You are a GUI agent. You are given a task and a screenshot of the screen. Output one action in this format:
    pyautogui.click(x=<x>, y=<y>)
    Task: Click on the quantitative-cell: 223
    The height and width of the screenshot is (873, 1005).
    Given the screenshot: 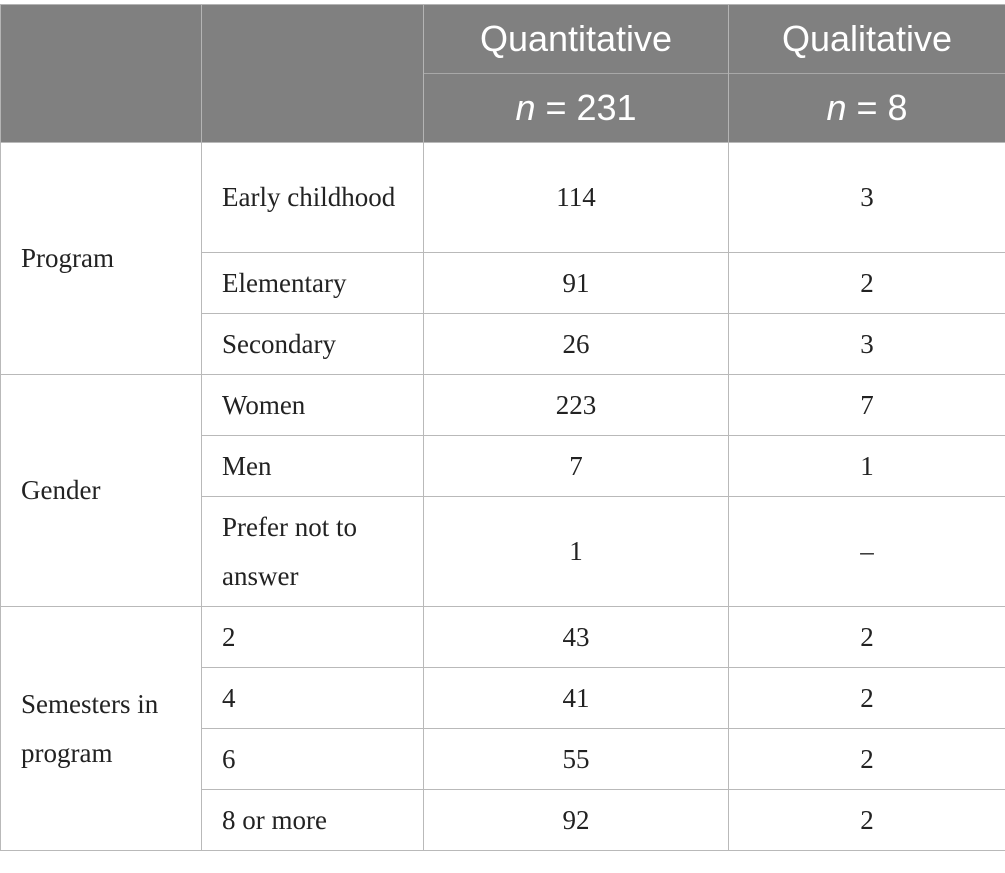 What is the action you would take?
    pyautogui.click(x=576, y=405)
    